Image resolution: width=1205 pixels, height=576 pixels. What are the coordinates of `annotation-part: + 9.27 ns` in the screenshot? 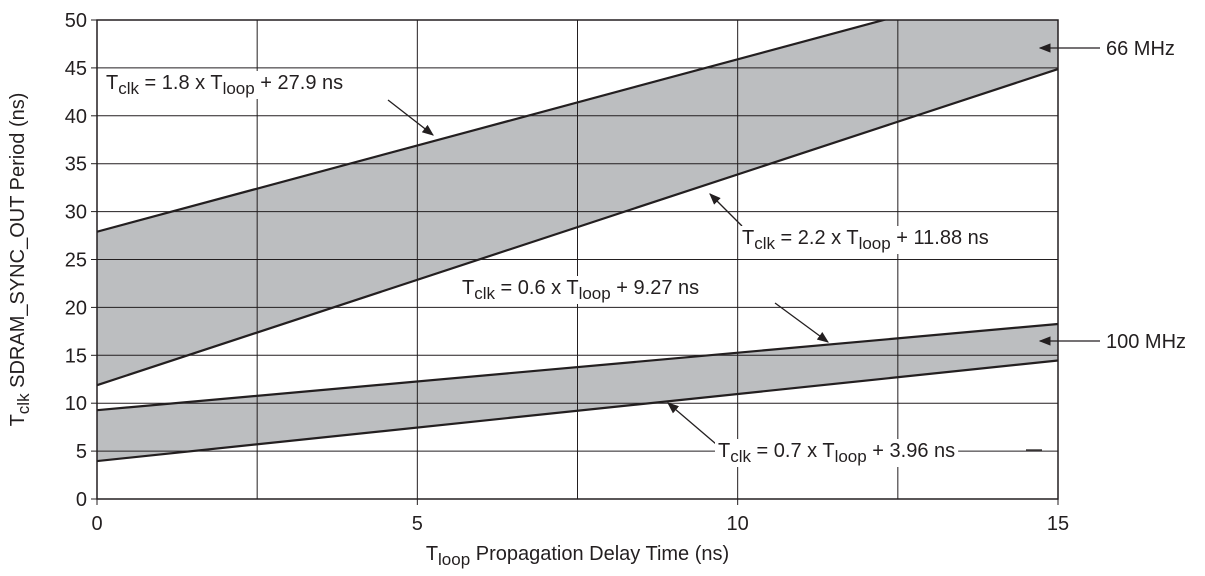 It's located at (655, 288).